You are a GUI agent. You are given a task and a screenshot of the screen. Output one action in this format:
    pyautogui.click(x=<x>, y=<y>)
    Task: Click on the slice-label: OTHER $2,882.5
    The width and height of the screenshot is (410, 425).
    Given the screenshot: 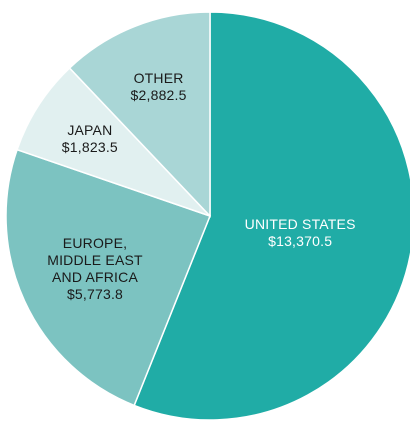 What is the action you would take?
    pyautogui.click(x=159, y=87)
    